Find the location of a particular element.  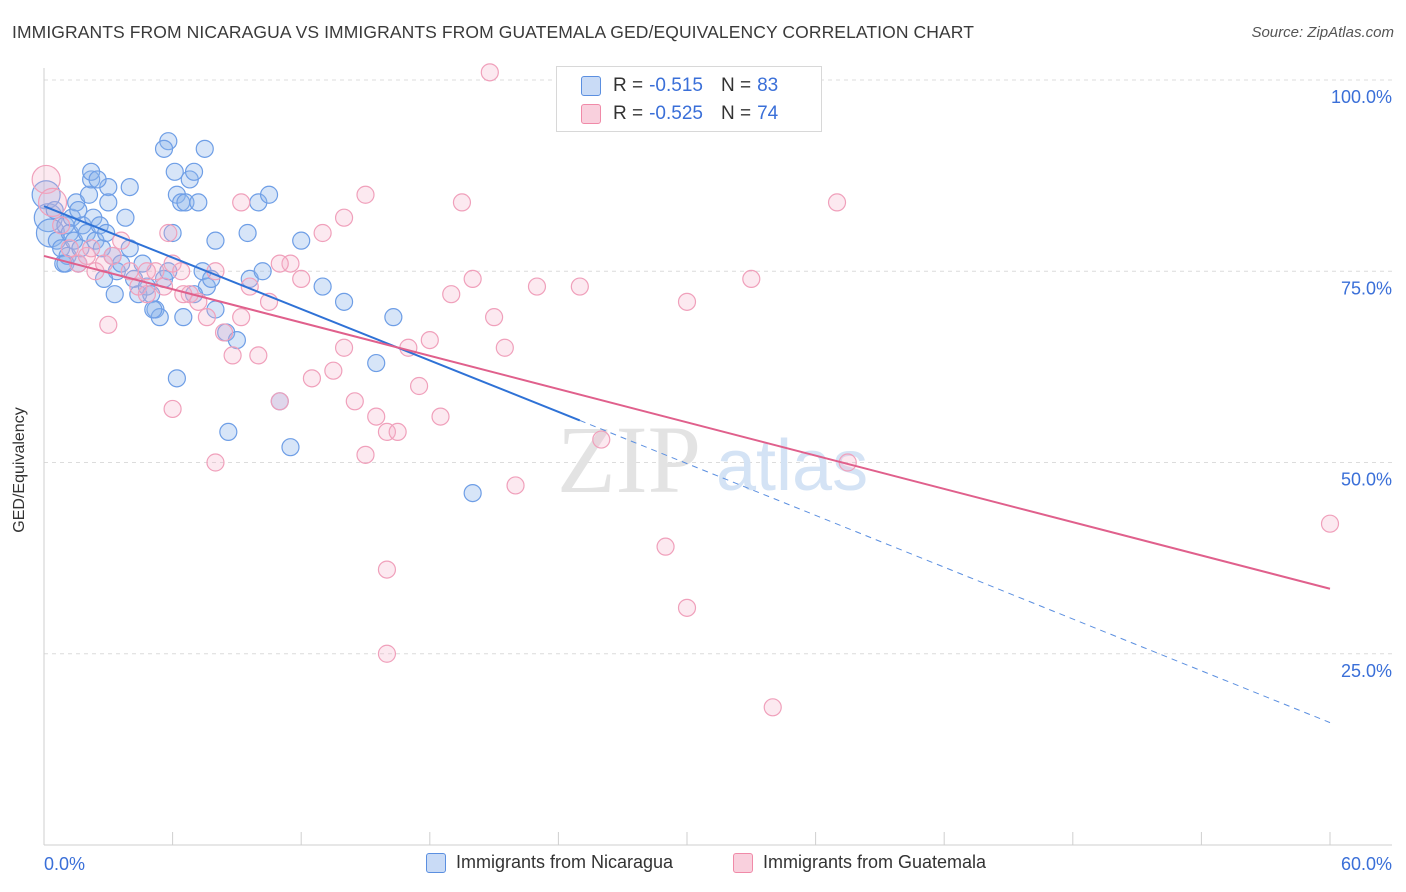

series-nicaragua-points is located at coordinates (256, 317).